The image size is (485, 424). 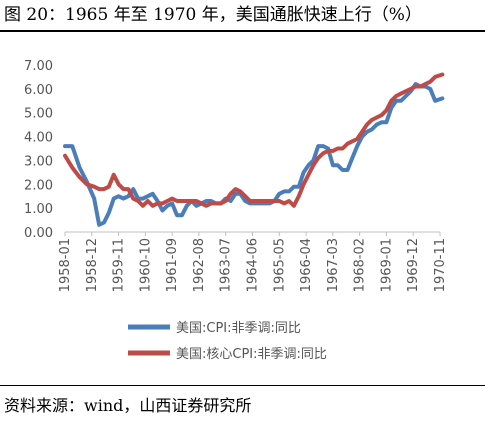 I want to click on y-tick-label: 0.00, so click(x=38, y=233).